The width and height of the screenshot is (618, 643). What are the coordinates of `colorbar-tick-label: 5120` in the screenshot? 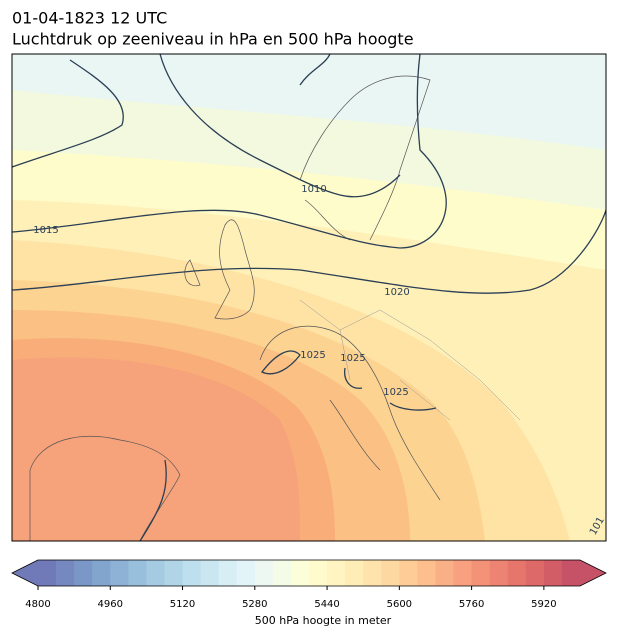 It's located at (182, 604).